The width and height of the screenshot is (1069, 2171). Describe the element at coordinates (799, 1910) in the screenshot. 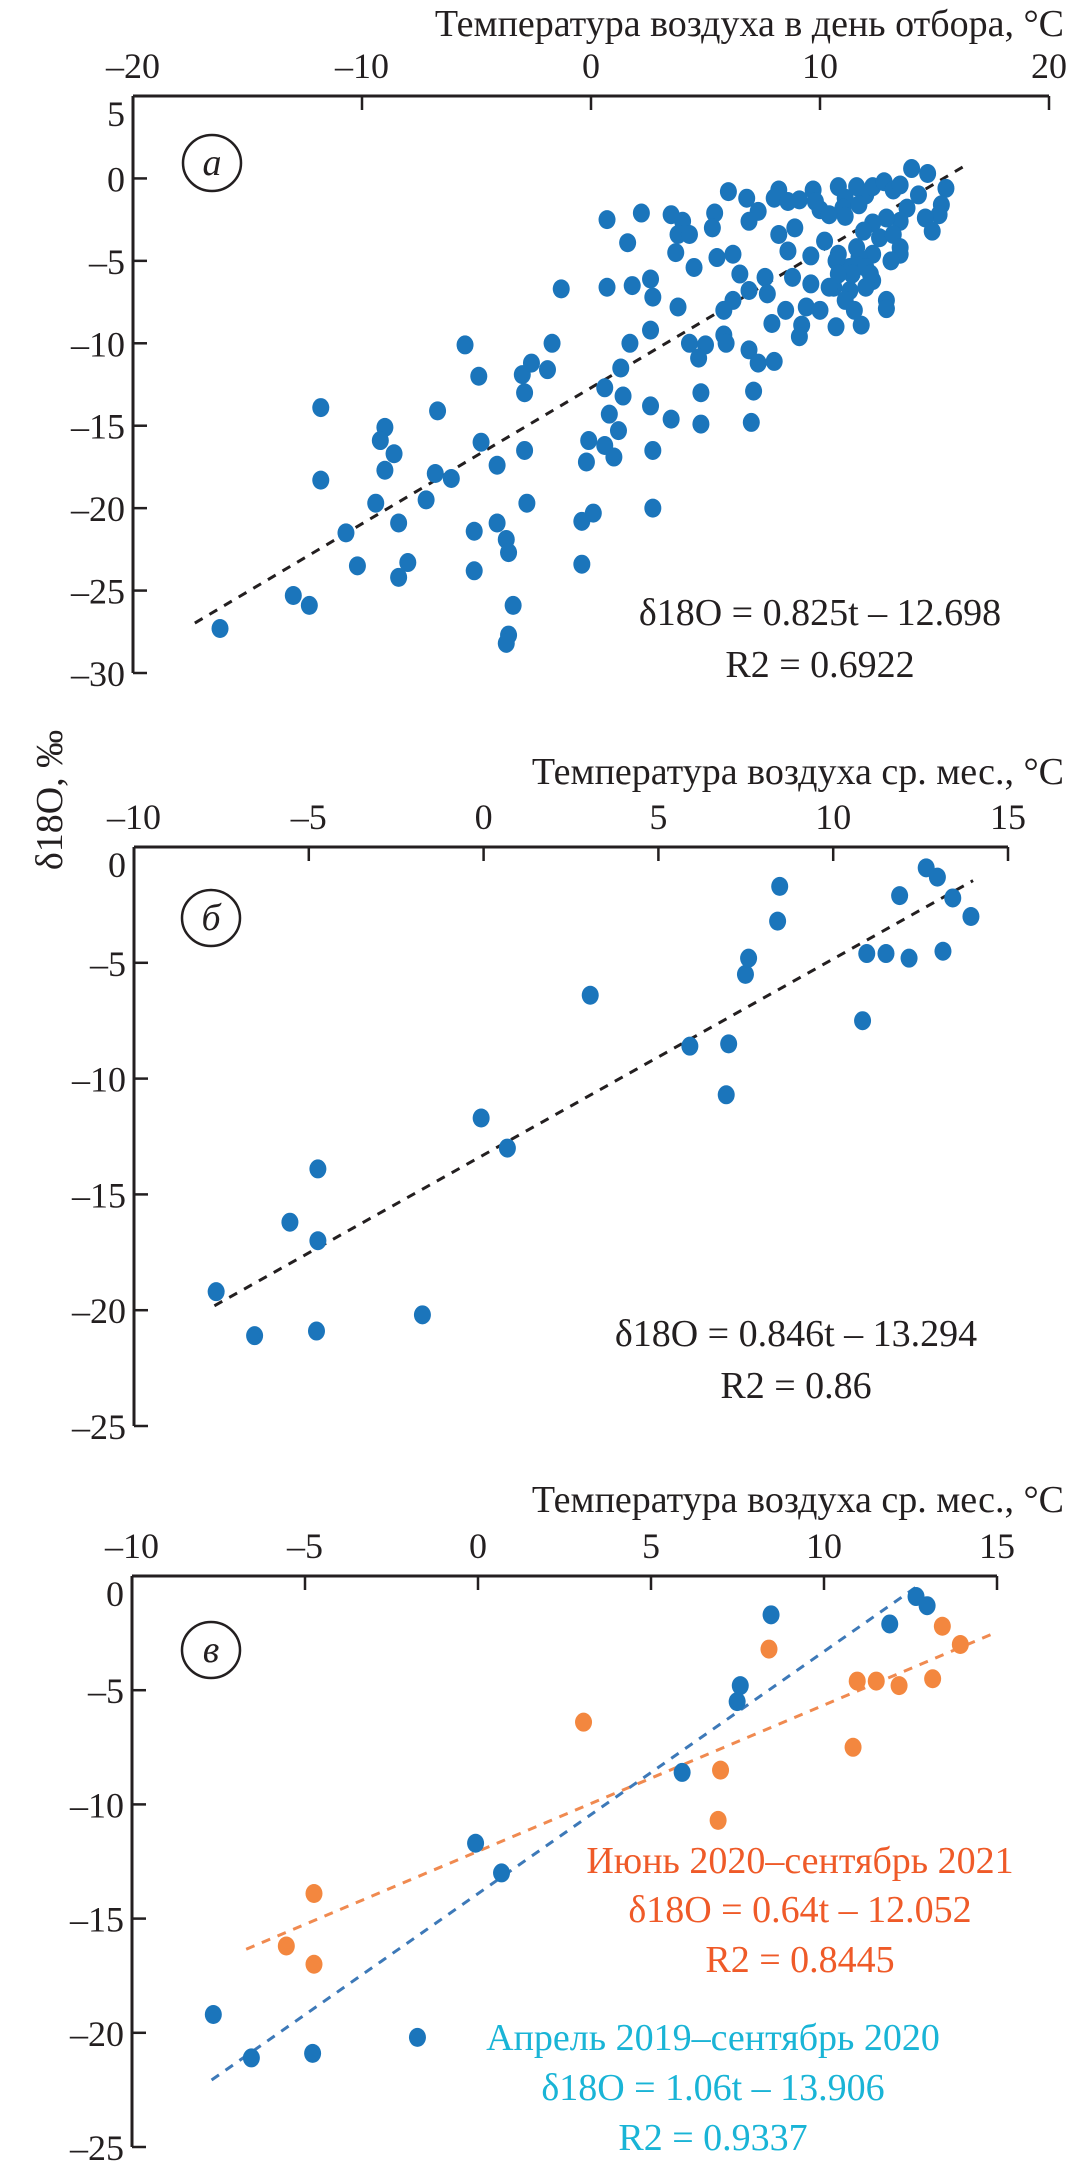

I see `equation-annotation: δ18O = 0.64t – 12.052` at that location.